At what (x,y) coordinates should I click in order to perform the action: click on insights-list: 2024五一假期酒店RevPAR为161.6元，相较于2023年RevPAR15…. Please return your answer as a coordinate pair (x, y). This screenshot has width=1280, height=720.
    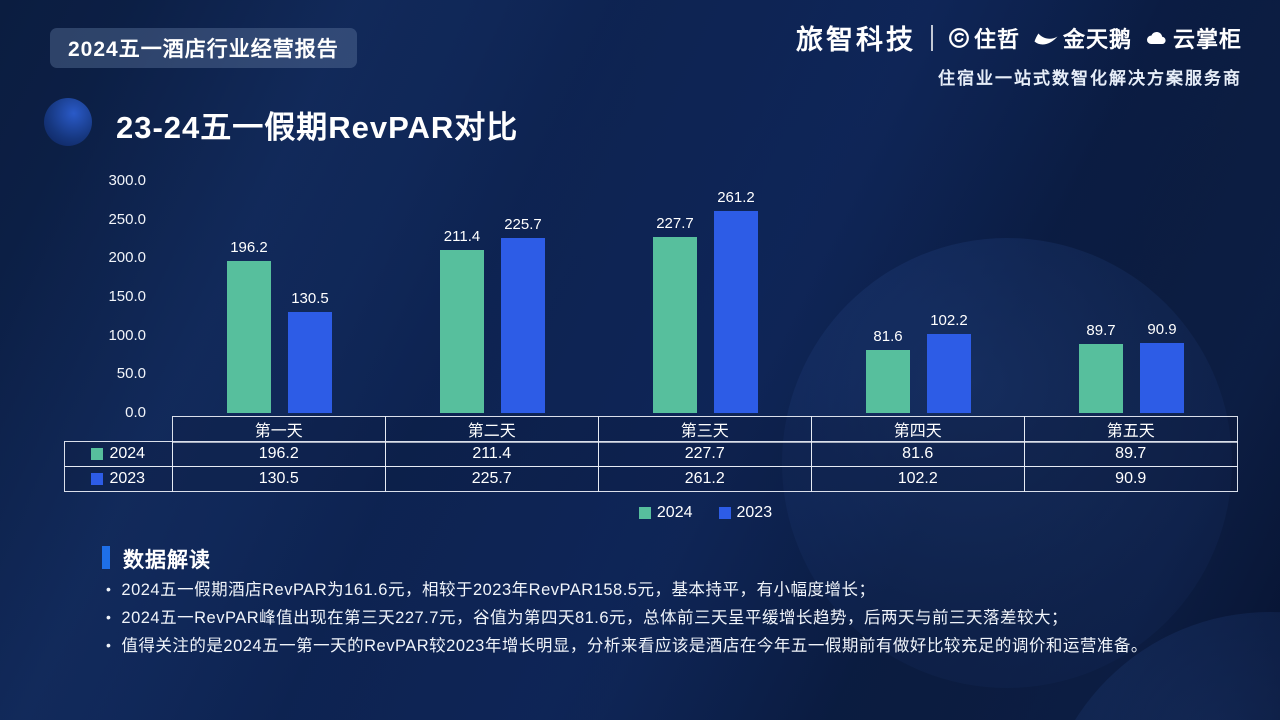
    Looking at the image, I should click on (656, 618).